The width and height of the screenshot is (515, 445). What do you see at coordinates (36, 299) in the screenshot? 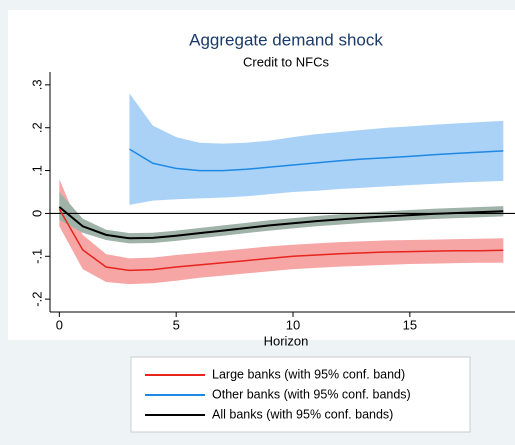
I see `y-tick-label: -.2` at bounding box center [36, 299].